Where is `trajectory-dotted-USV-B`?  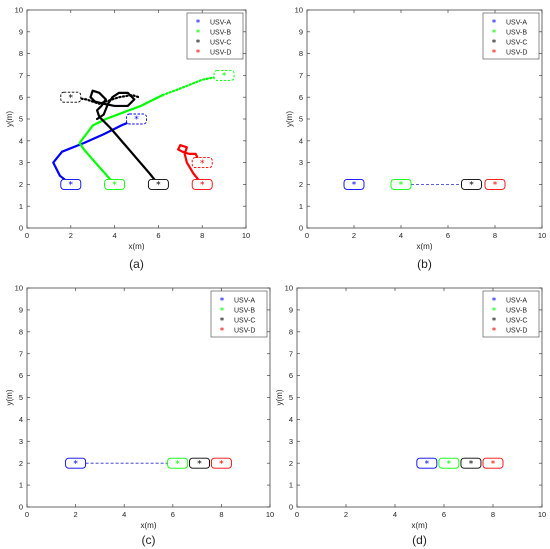
trajectory-dotted-USV-B is located at coordinates (193, 85).